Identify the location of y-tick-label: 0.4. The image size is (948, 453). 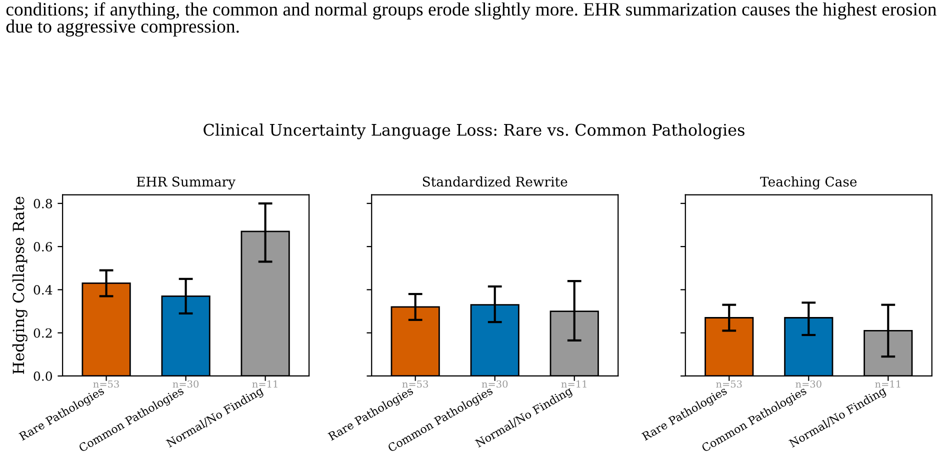
(43, 290).